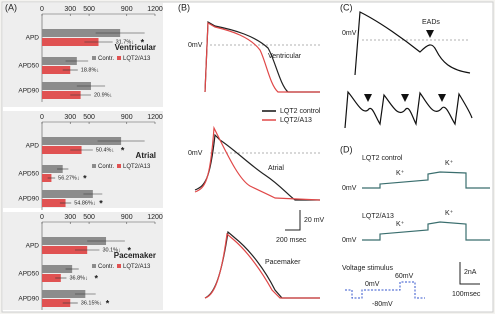 The width and height of the screenshot is (495, 314). I want to click on note-label: 54.86%↓, so click(85, 203).